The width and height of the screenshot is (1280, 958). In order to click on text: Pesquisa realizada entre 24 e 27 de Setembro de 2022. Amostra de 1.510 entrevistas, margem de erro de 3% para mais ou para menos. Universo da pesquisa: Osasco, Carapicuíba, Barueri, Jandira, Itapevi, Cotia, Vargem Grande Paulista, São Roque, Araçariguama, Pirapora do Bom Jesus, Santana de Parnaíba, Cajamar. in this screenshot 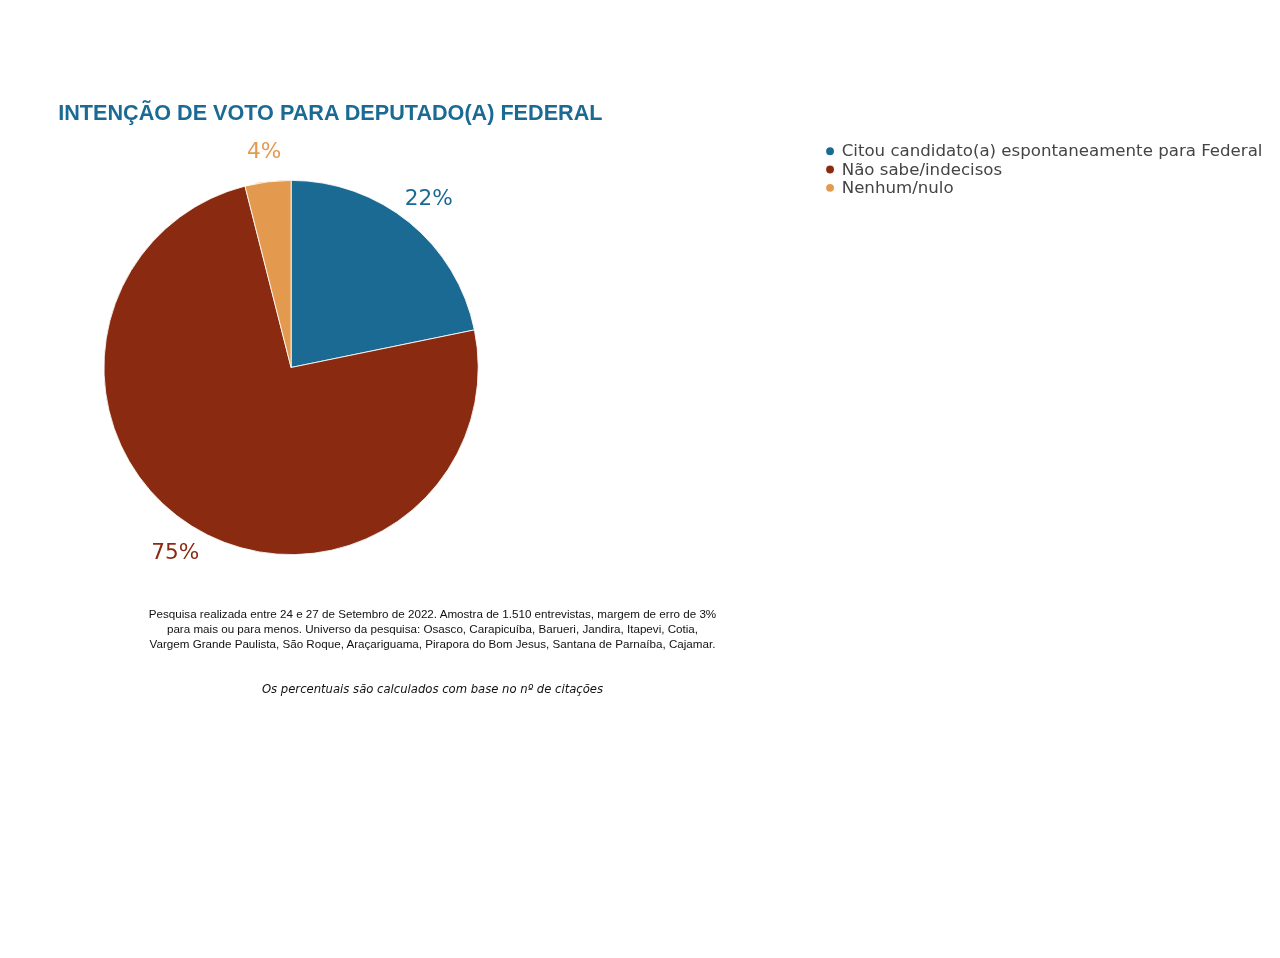, I will do `click(432, 628)`.